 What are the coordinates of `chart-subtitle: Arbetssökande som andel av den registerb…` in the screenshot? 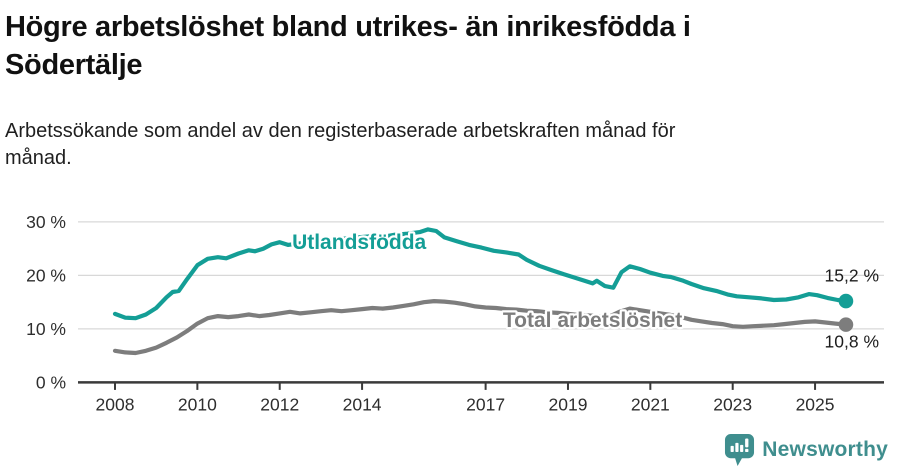 It's located at (340, 145).